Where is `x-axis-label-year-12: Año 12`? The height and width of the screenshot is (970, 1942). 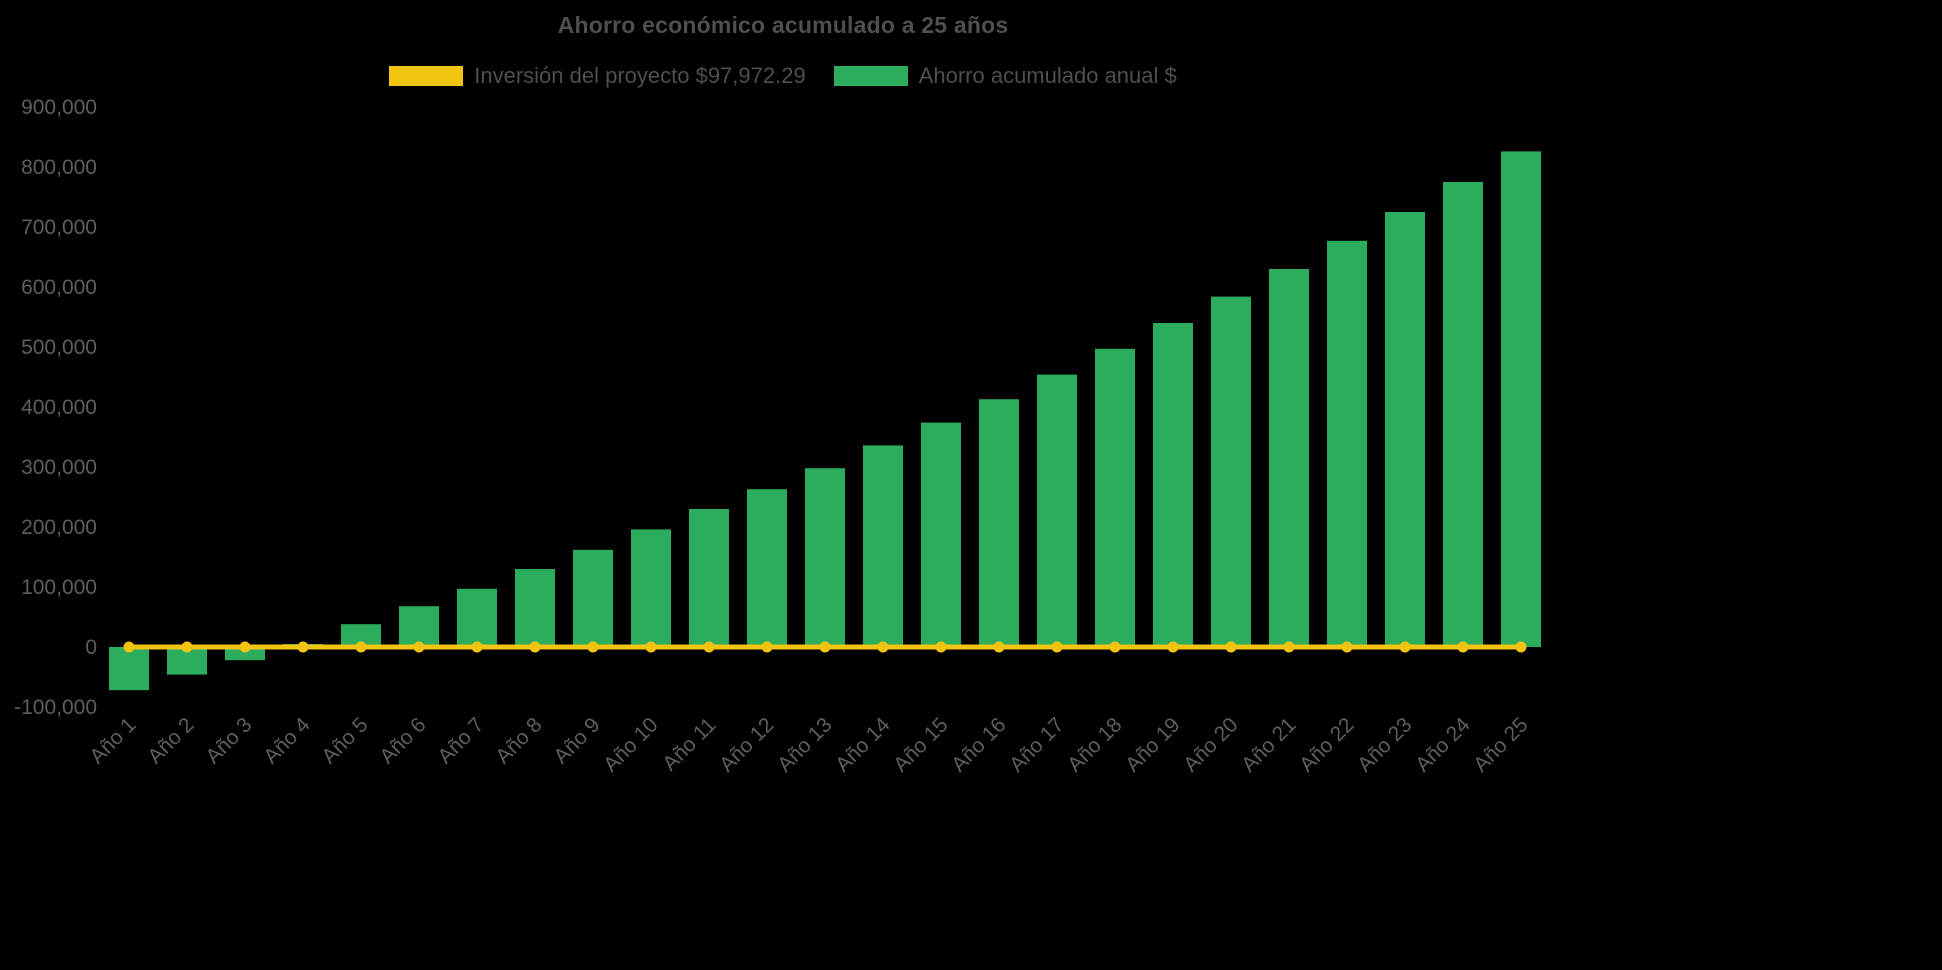
x-axis-label-year-12: Año 12 is located at coordinates (746, 744).